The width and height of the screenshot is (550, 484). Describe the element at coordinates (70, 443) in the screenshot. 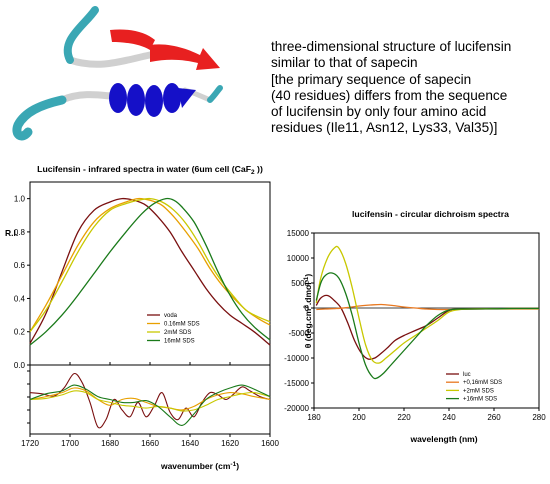

I see `ir-x-tick-label: 1700` at that location.